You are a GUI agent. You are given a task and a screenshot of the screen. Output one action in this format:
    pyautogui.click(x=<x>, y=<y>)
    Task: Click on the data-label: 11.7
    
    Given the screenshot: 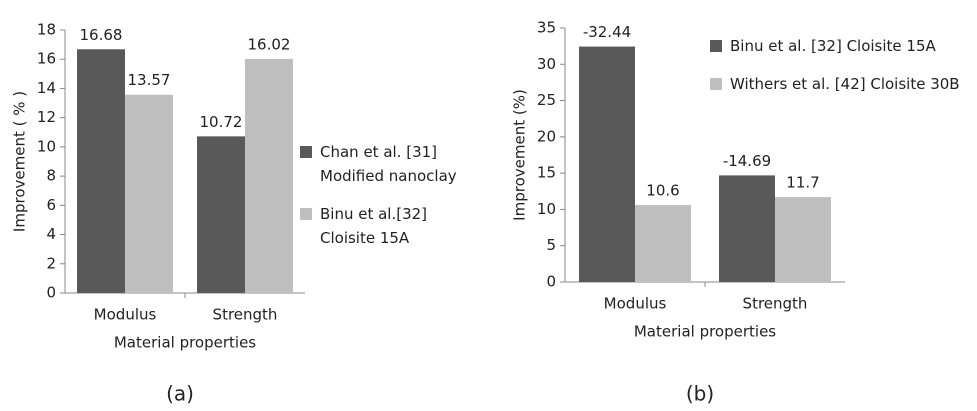 What is the action you would take?
    pyautogui.click(x=802, y=183)
    